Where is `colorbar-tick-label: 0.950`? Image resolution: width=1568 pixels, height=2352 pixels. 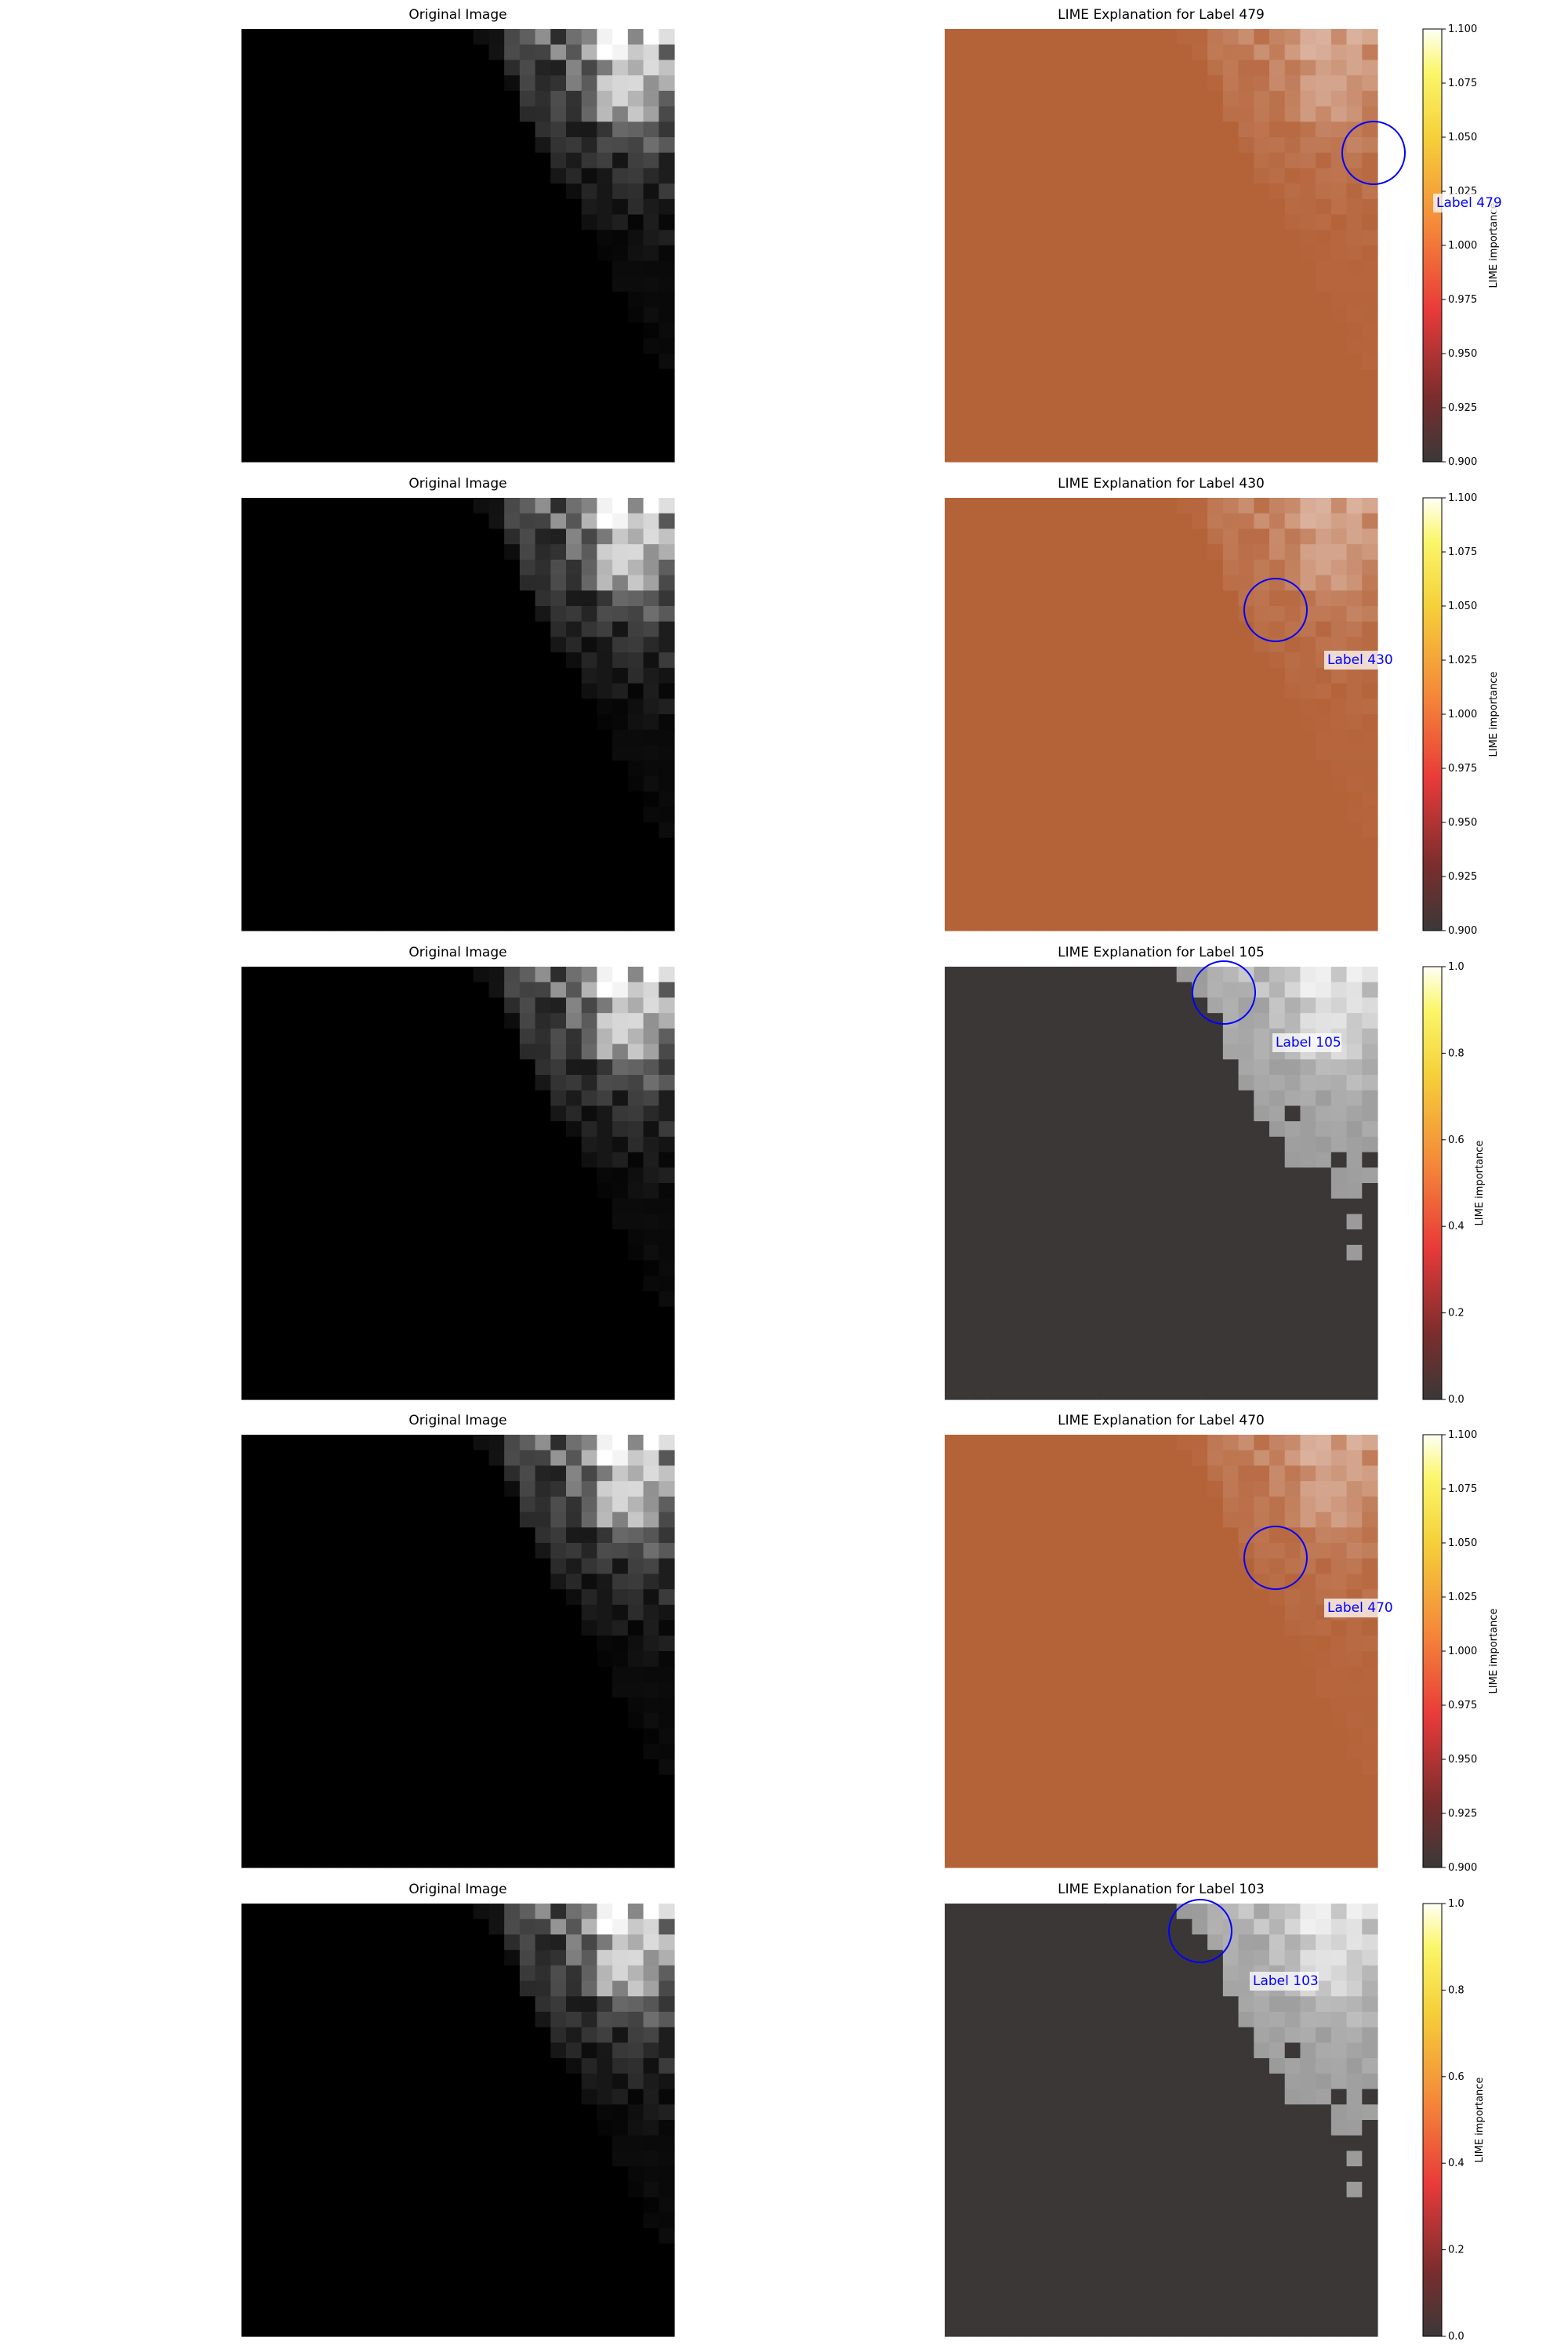
colorbar-tick-label: 0.950 is located at coordinates (1462, 823).